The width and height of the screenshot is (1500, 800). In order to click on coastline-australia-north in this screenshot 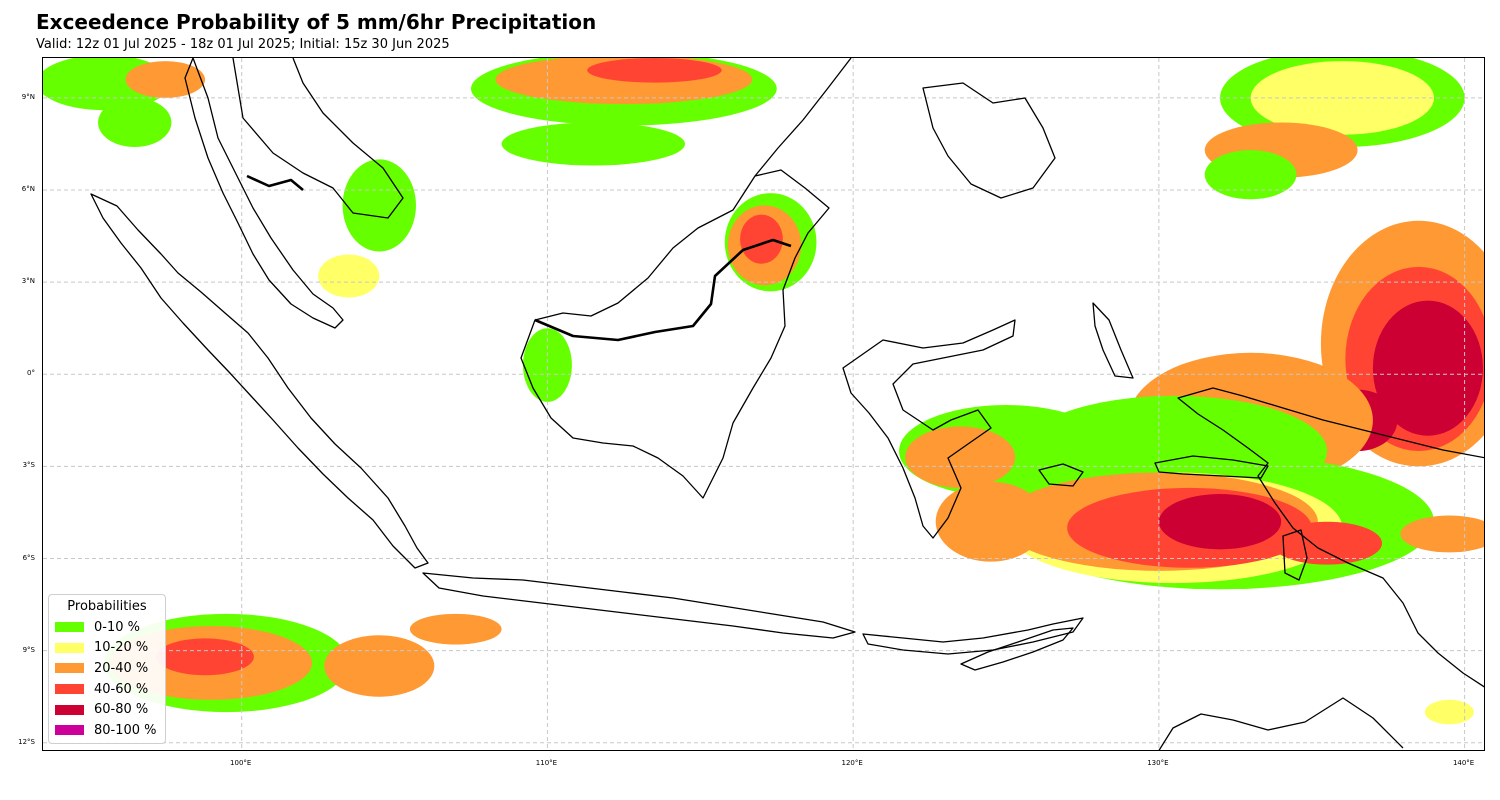, I will do `click(1281, 723)`.